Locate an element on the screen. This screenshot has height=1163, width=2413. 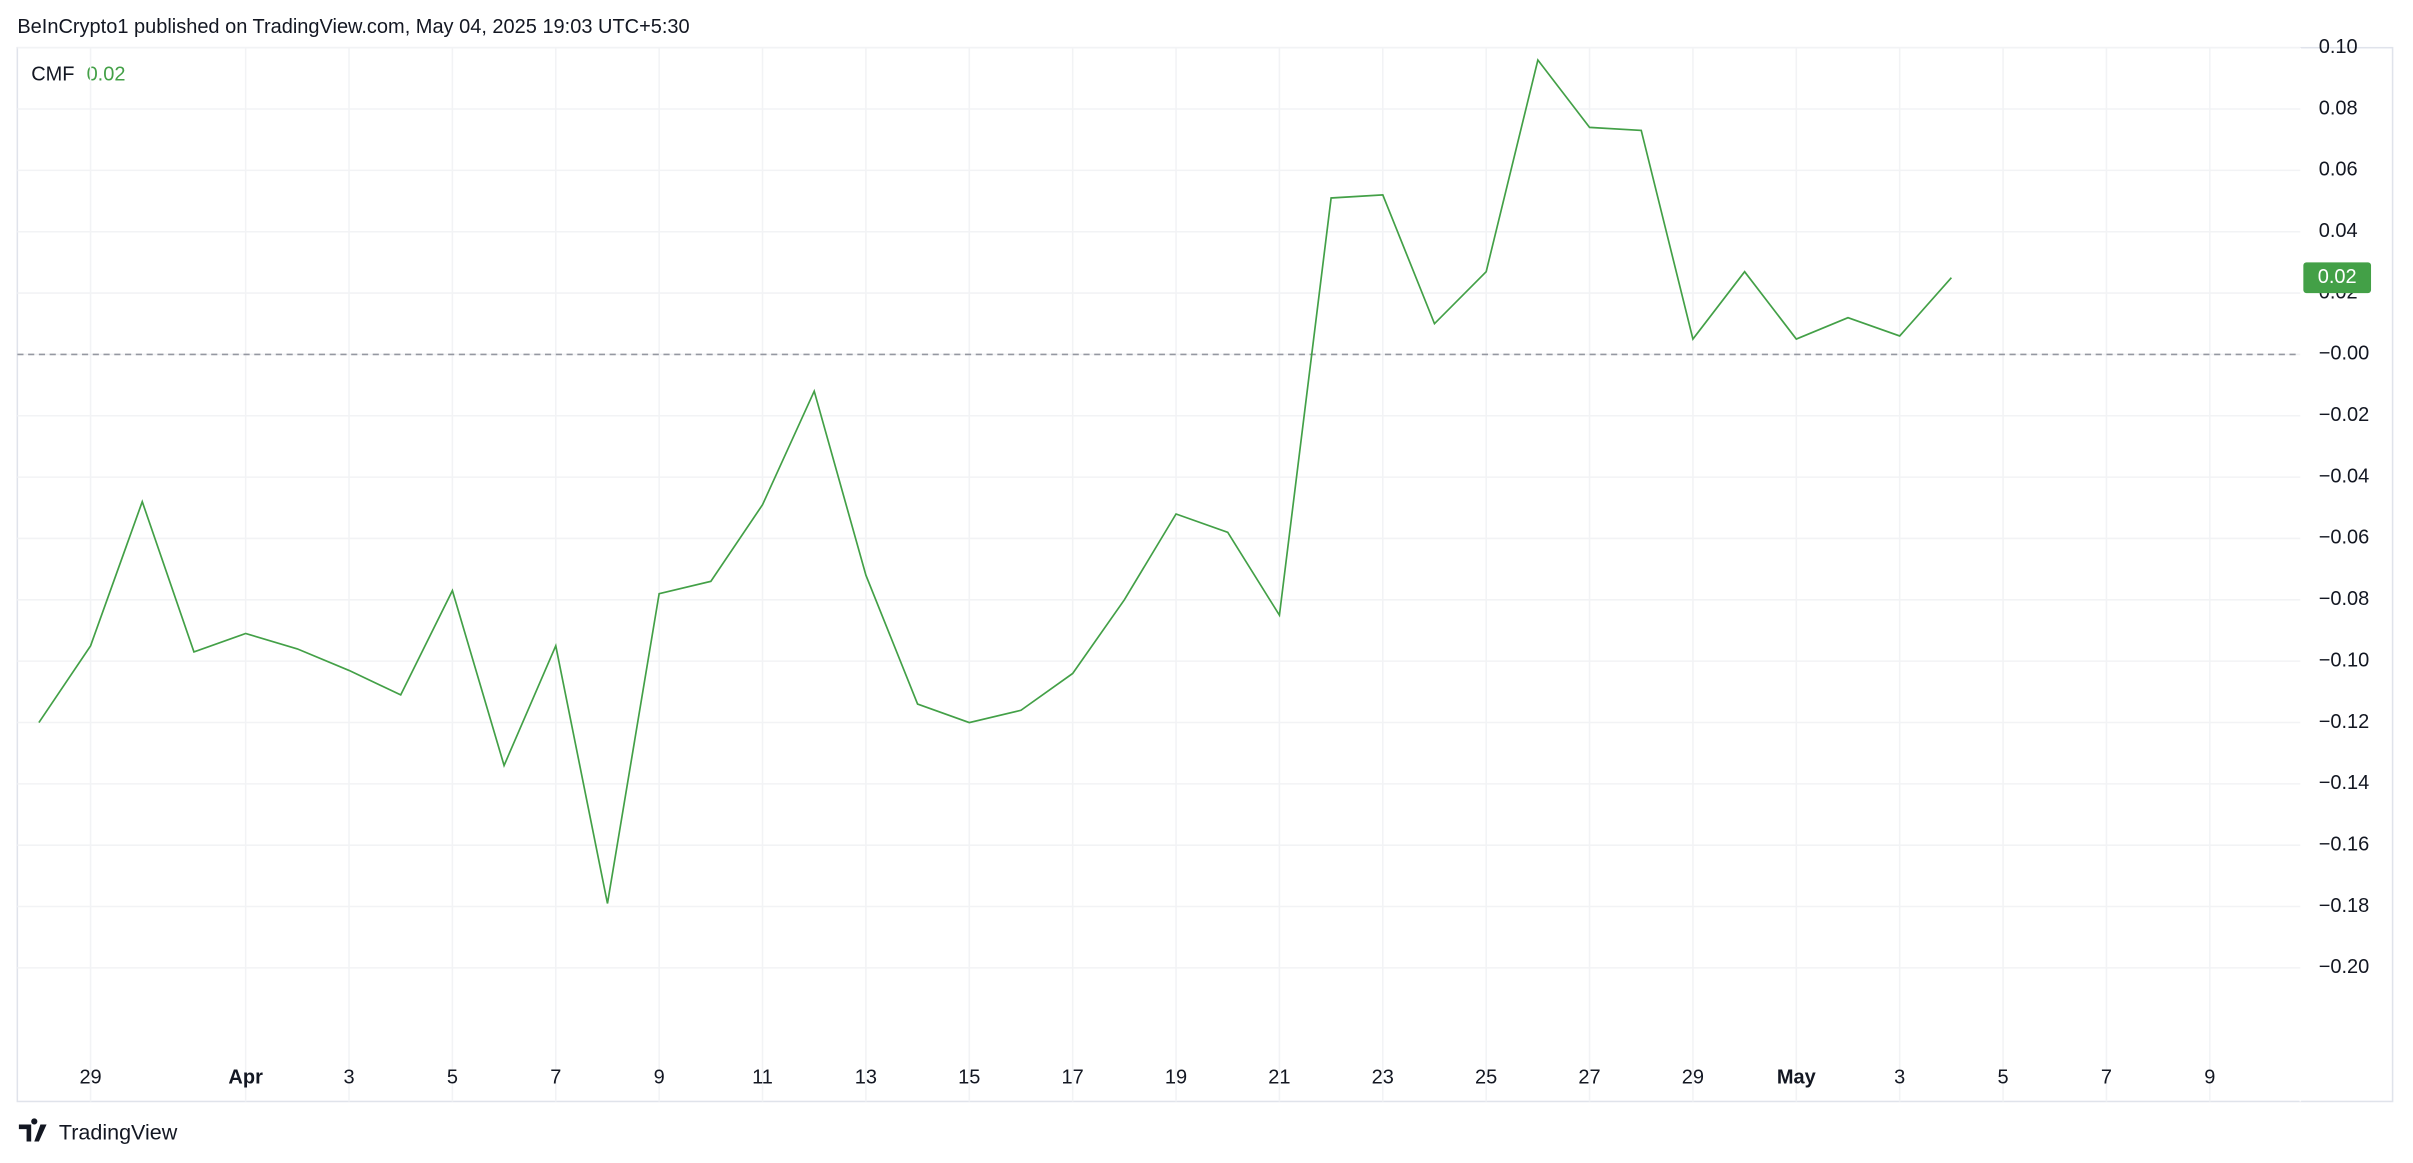
x-tick-label: 27 is located at coordinates (1589, 1078).